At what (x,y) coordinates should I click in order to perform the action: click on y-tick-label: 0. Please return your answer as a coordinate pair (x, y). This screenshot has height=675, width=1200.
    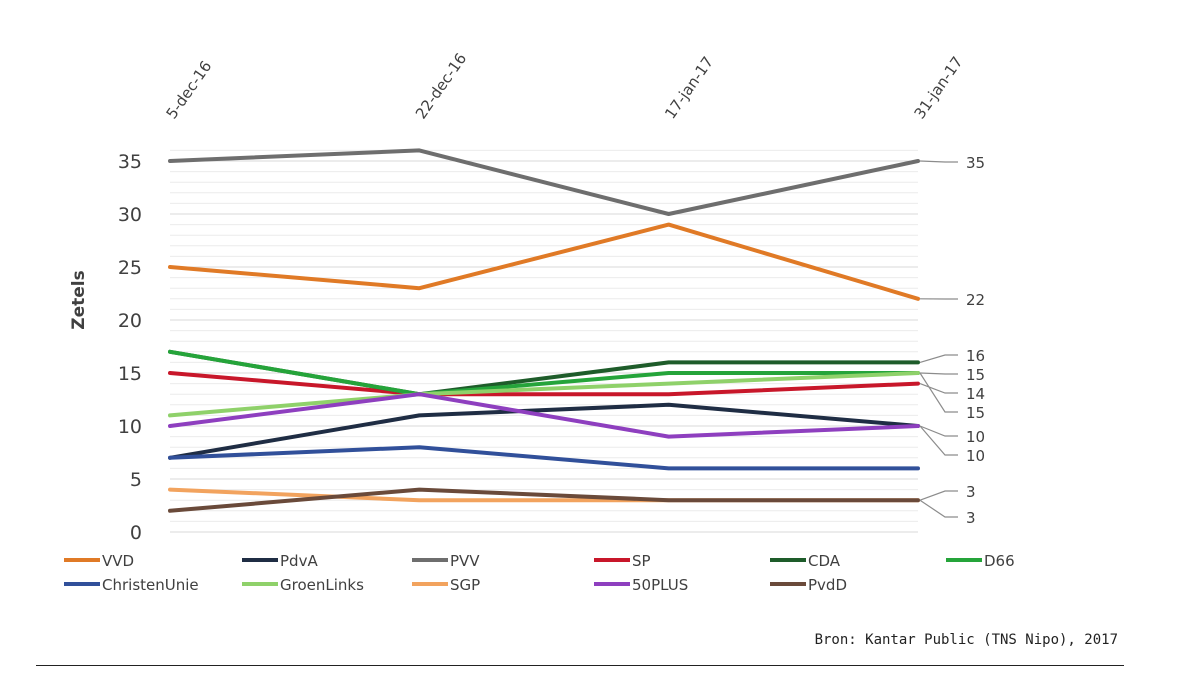
    Looking at the image, I should click on (136, 533).